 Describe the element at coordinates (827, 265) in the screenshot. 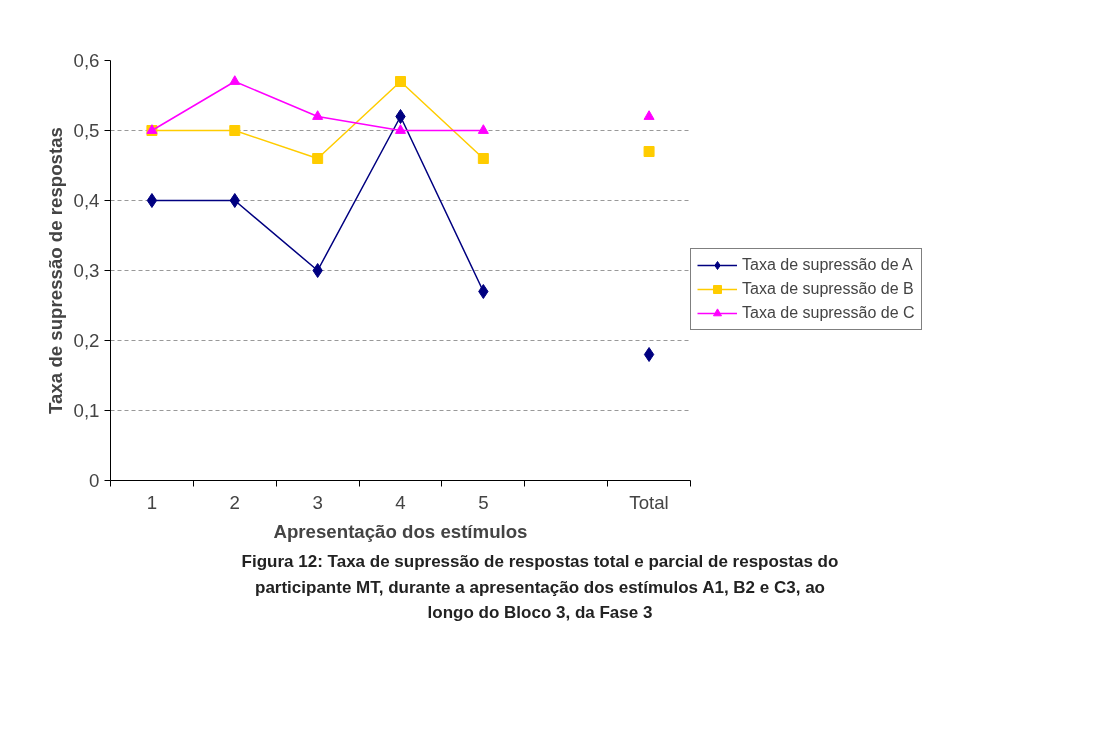

I see `legend-label: Taxa de supressão de A` at that location.